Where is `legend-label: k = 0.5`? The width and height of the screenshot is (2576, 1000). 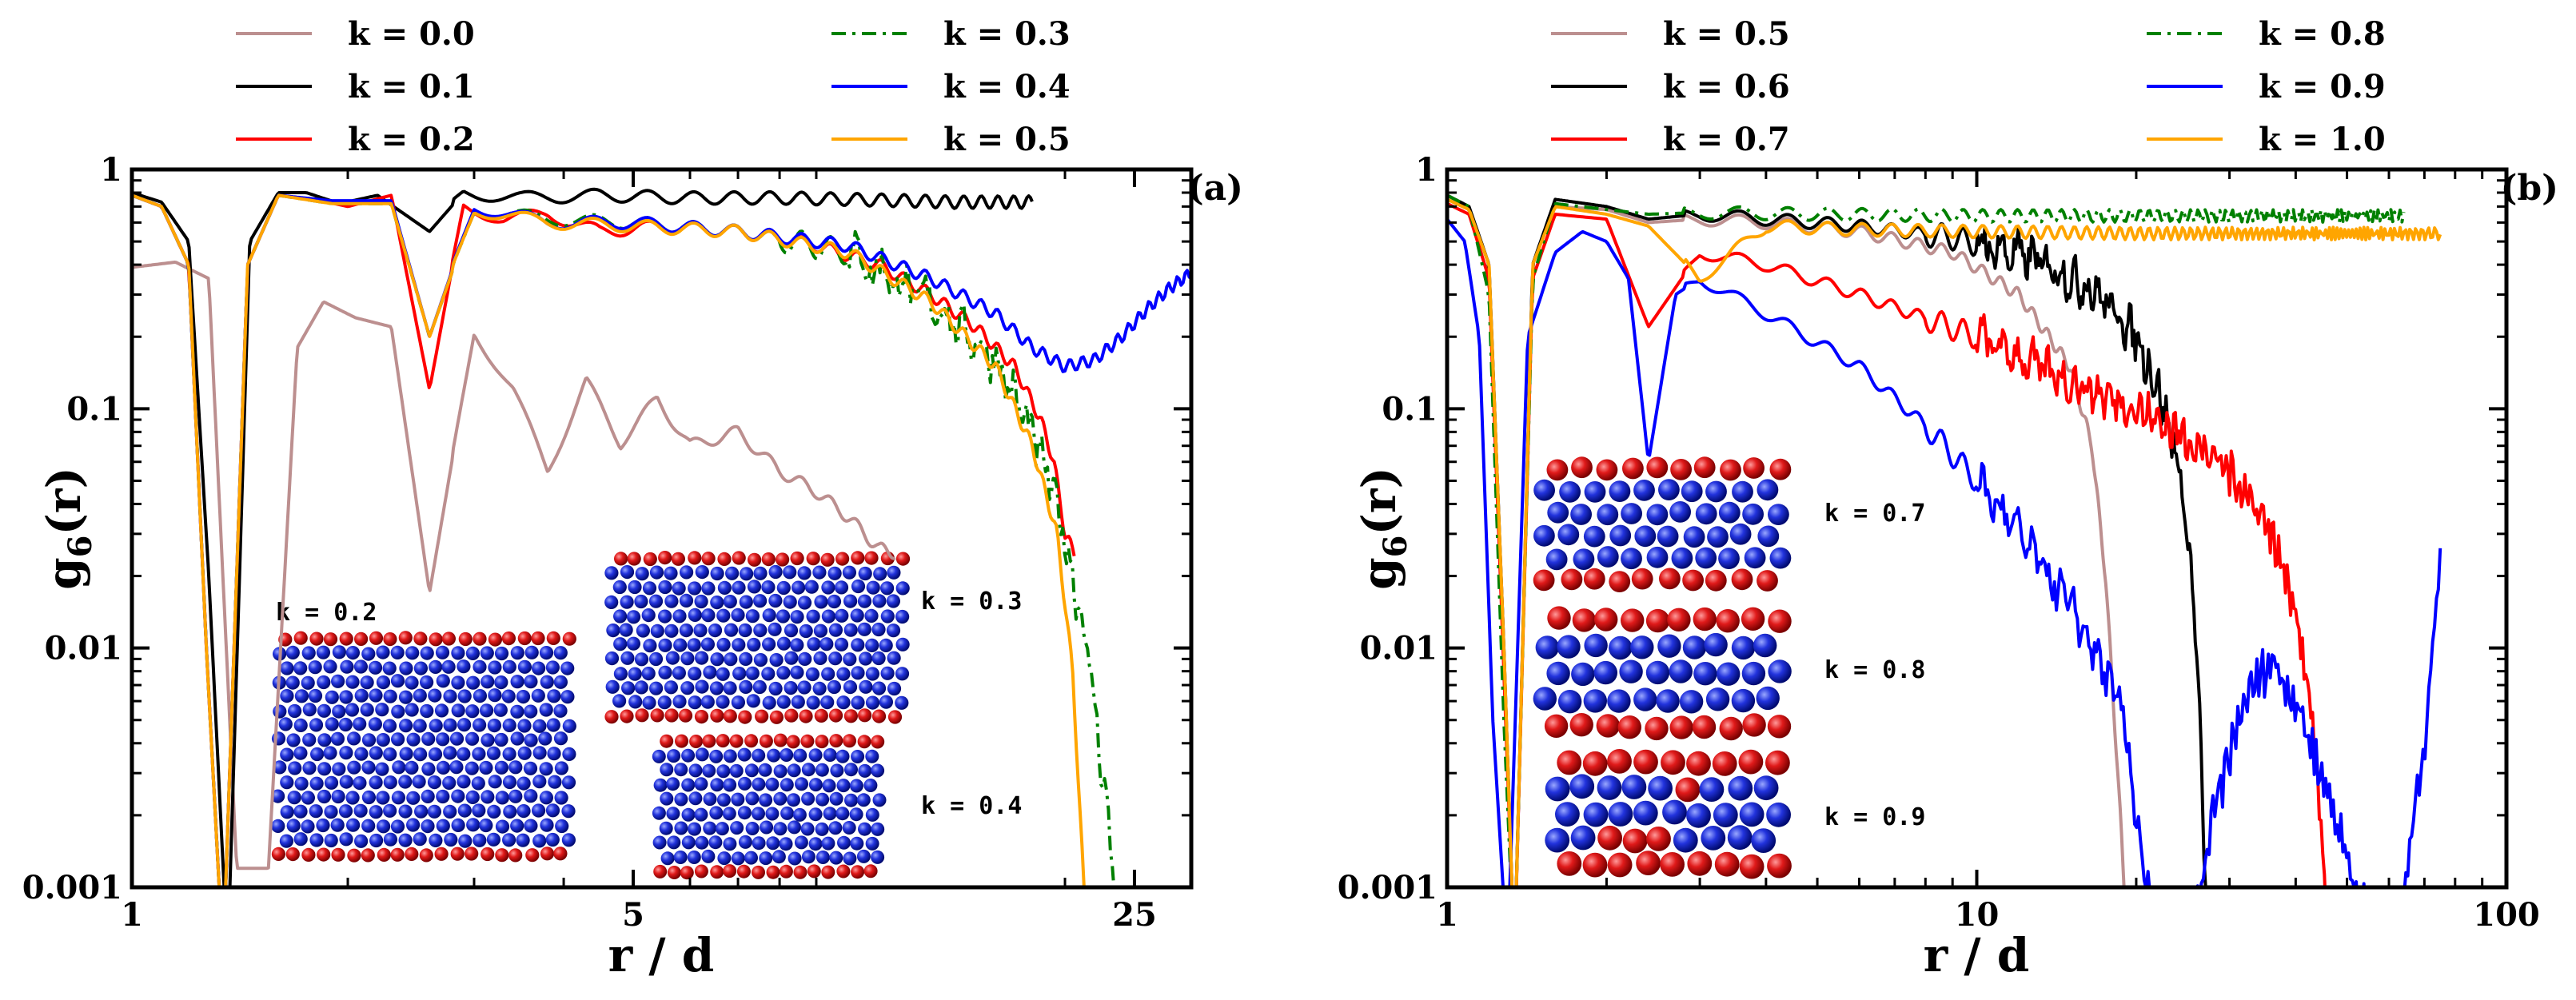 legend-label: k = 0.5 is located at coordinates (1007, 139).